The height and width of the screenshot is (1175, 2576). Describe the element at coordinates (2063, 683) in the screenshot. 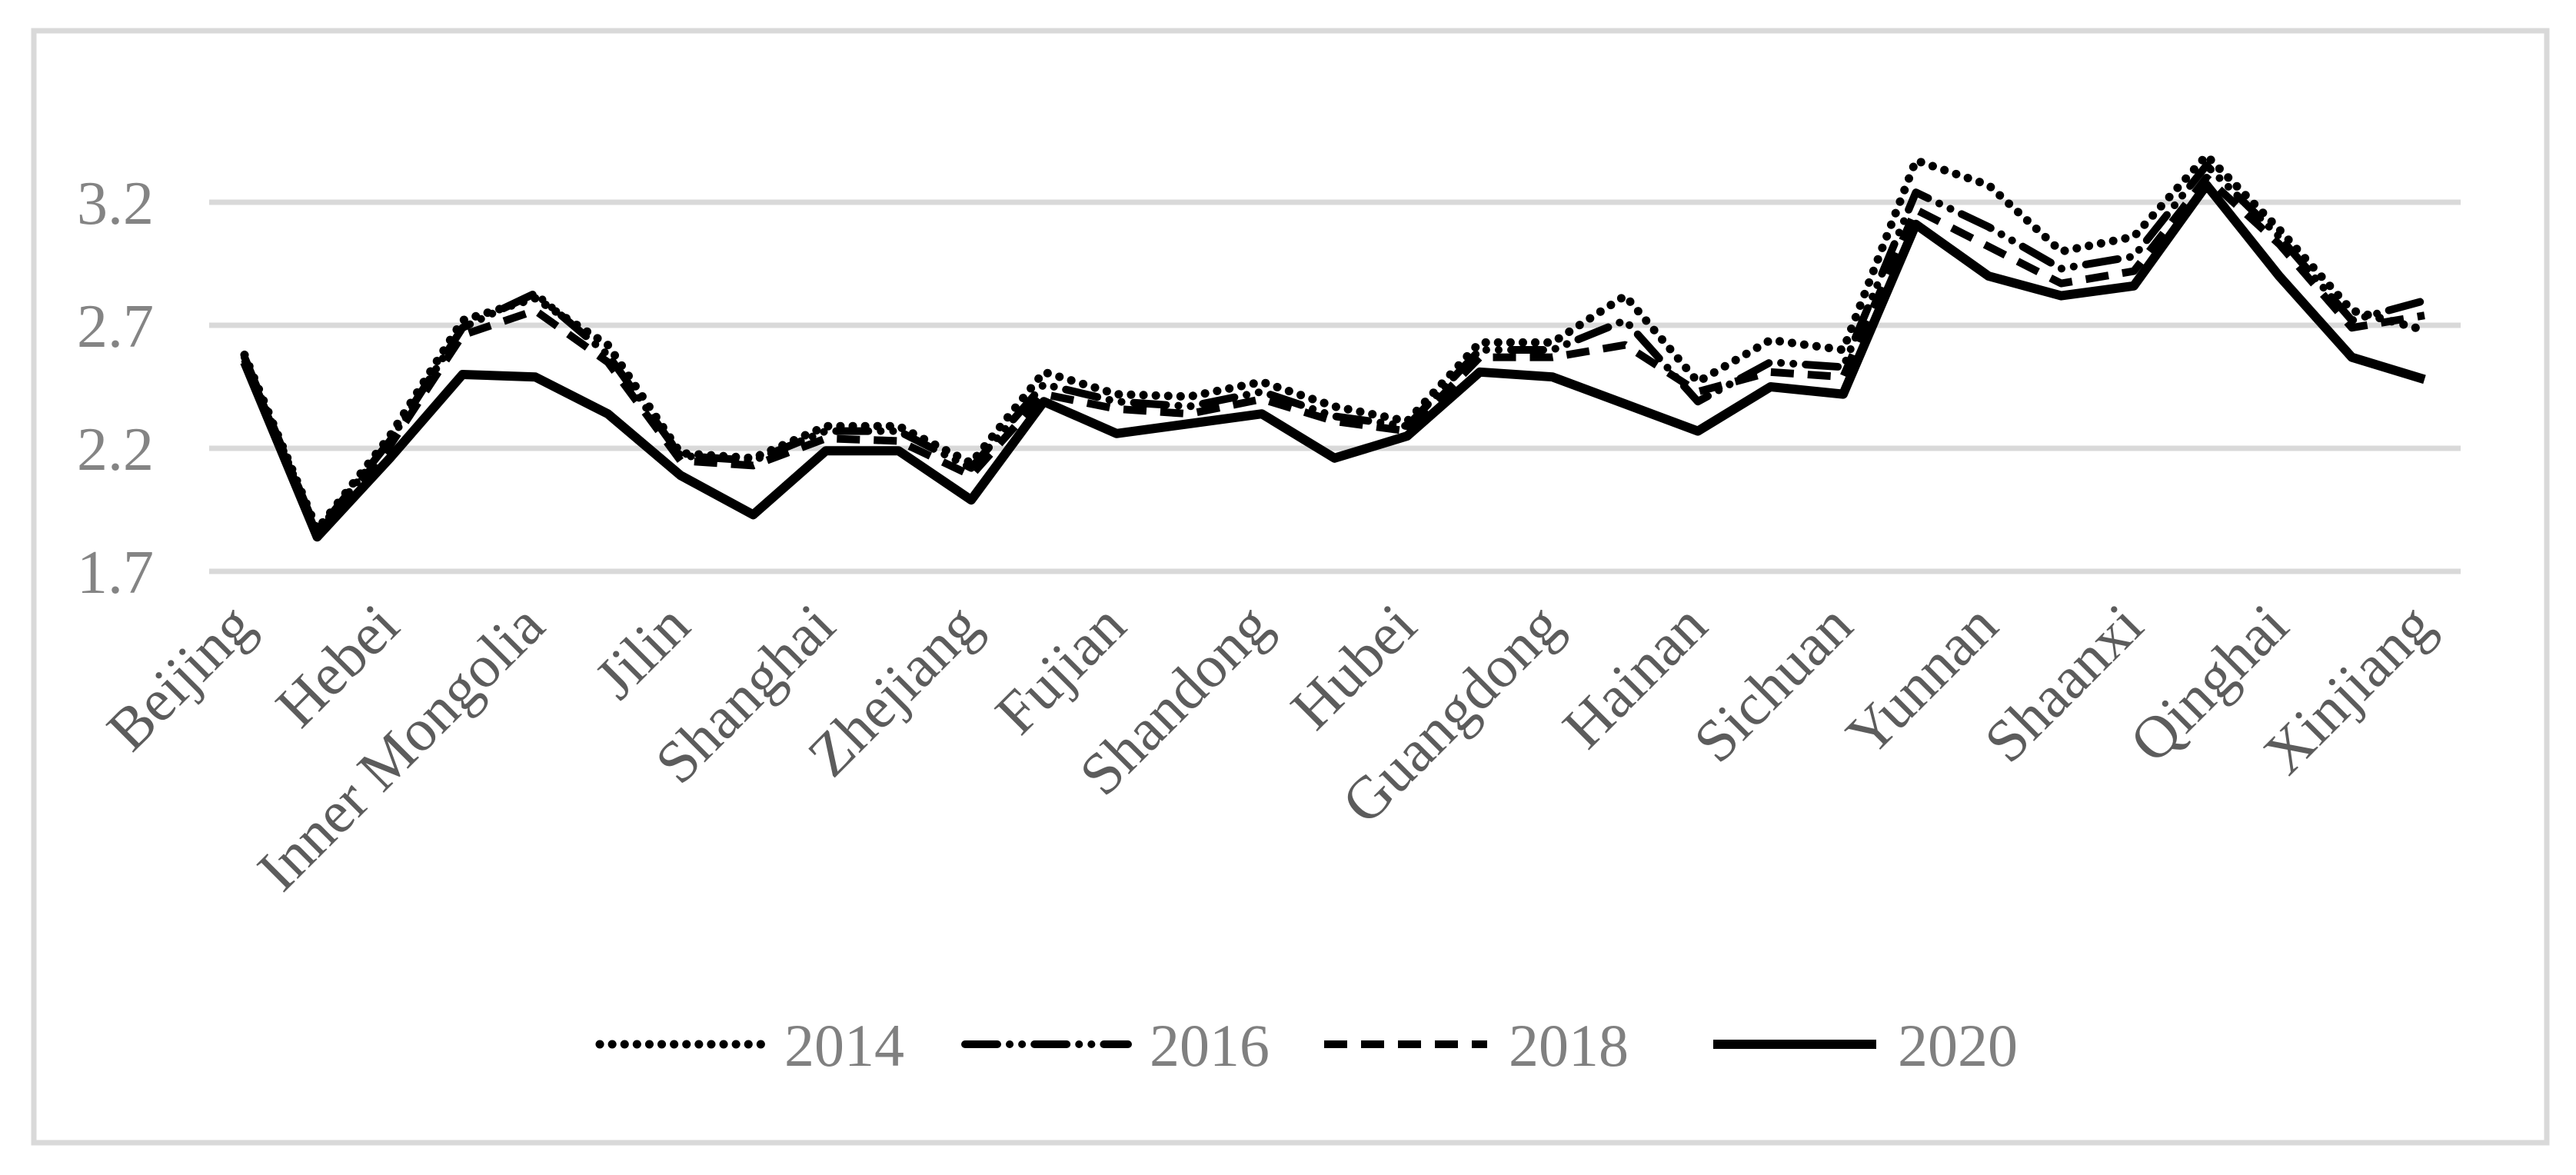

I see `x-tick-label-shaanxi: Shaanxi` at that location.